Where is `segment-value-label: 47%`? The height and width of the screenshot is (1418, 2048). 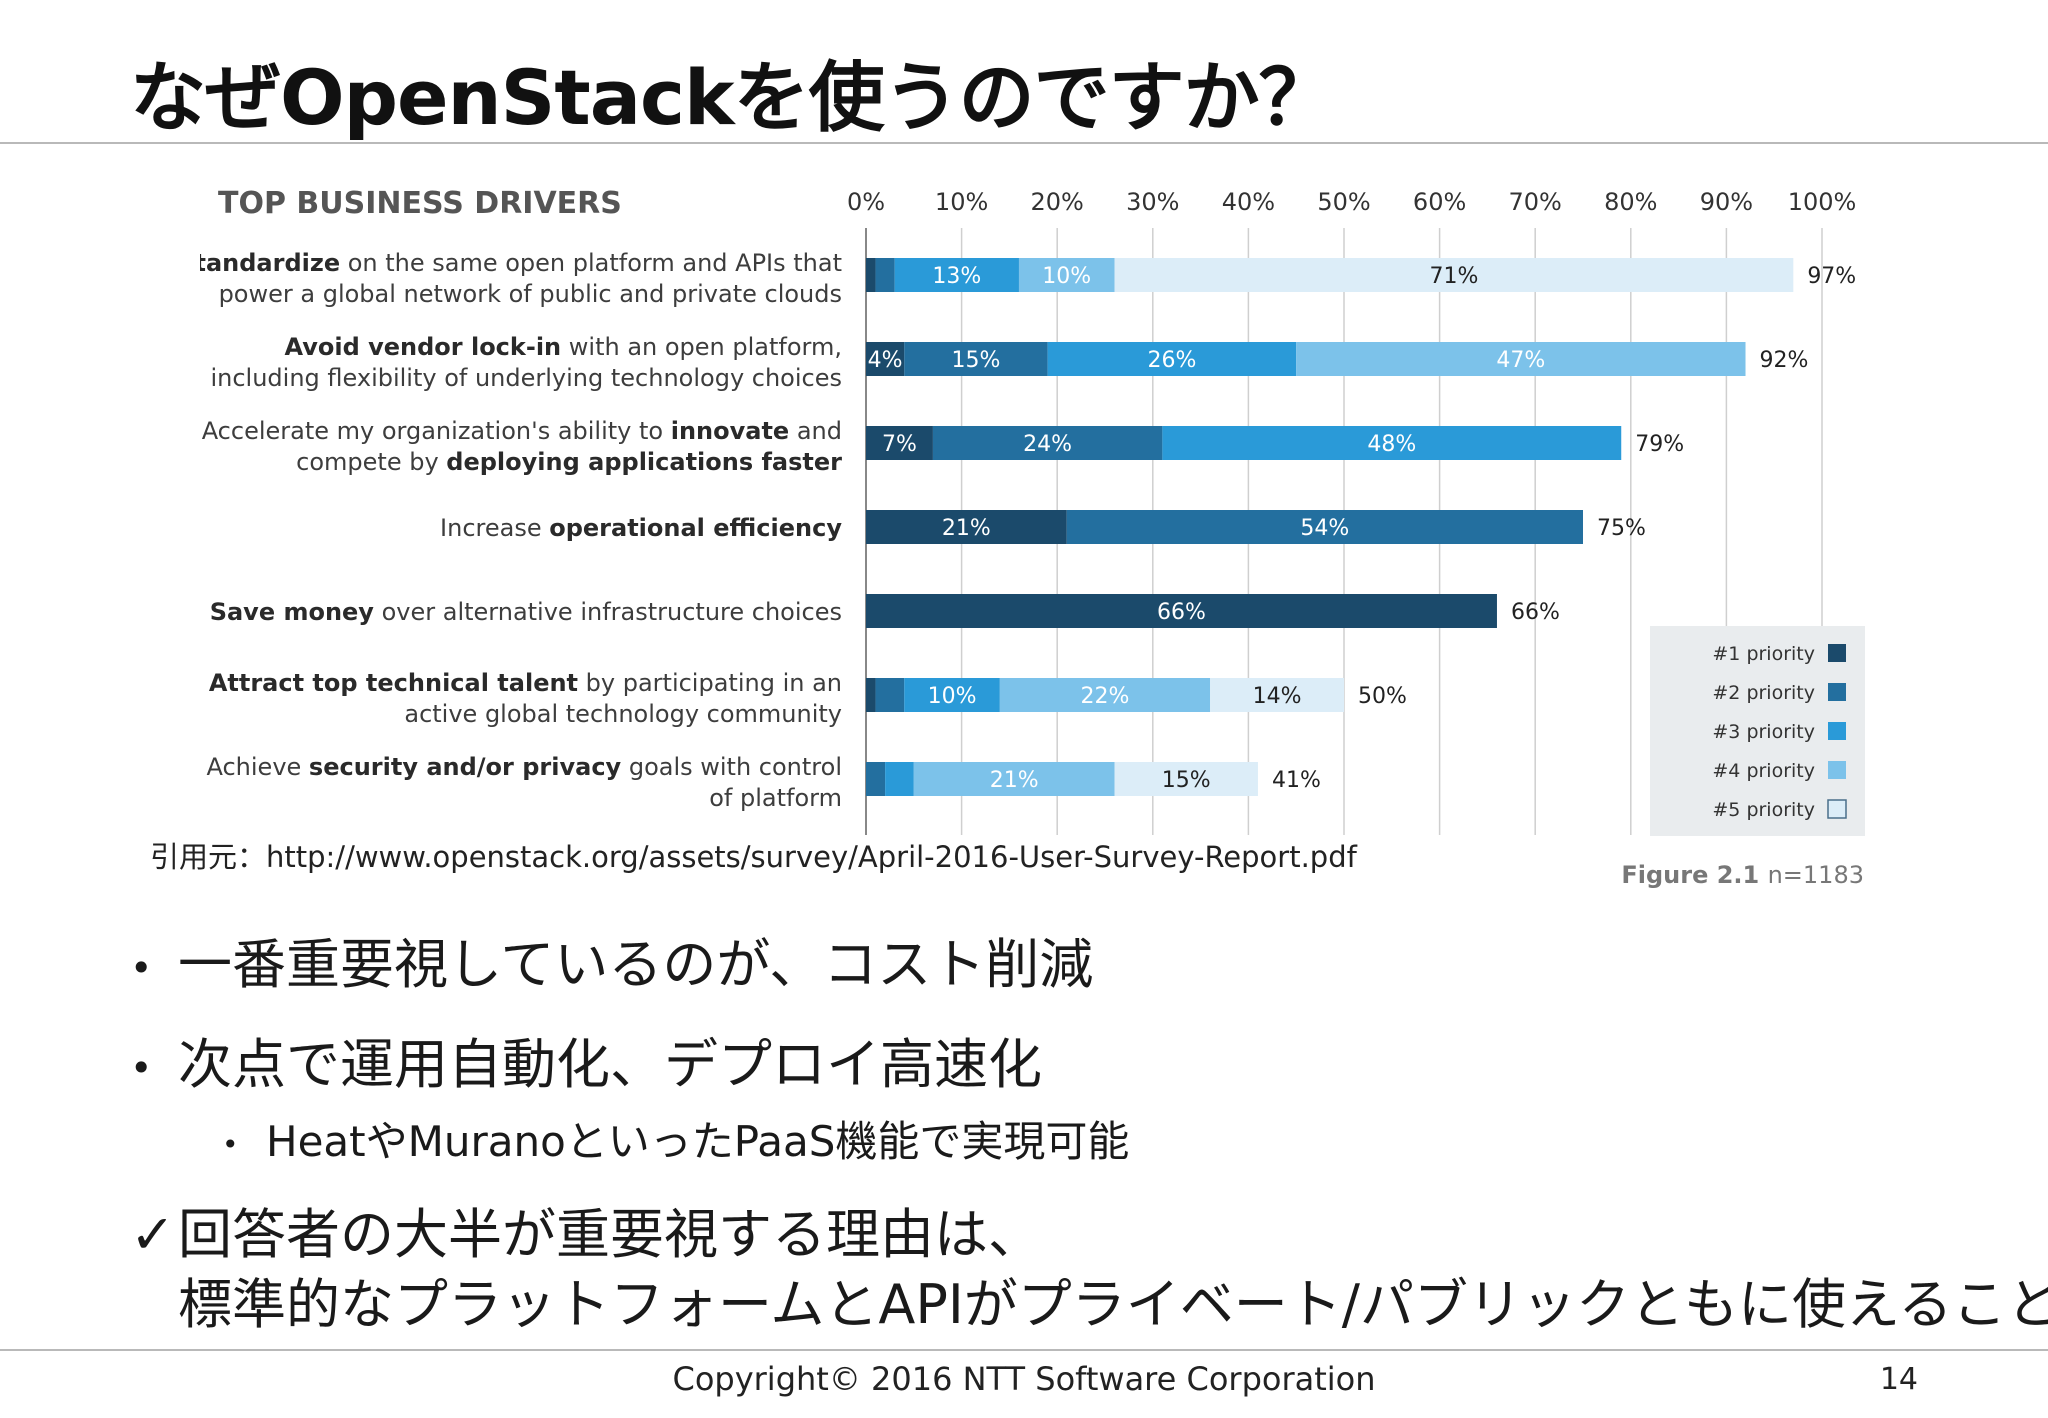
segment-value-label: 47% is located at coordinates (1520, 360).